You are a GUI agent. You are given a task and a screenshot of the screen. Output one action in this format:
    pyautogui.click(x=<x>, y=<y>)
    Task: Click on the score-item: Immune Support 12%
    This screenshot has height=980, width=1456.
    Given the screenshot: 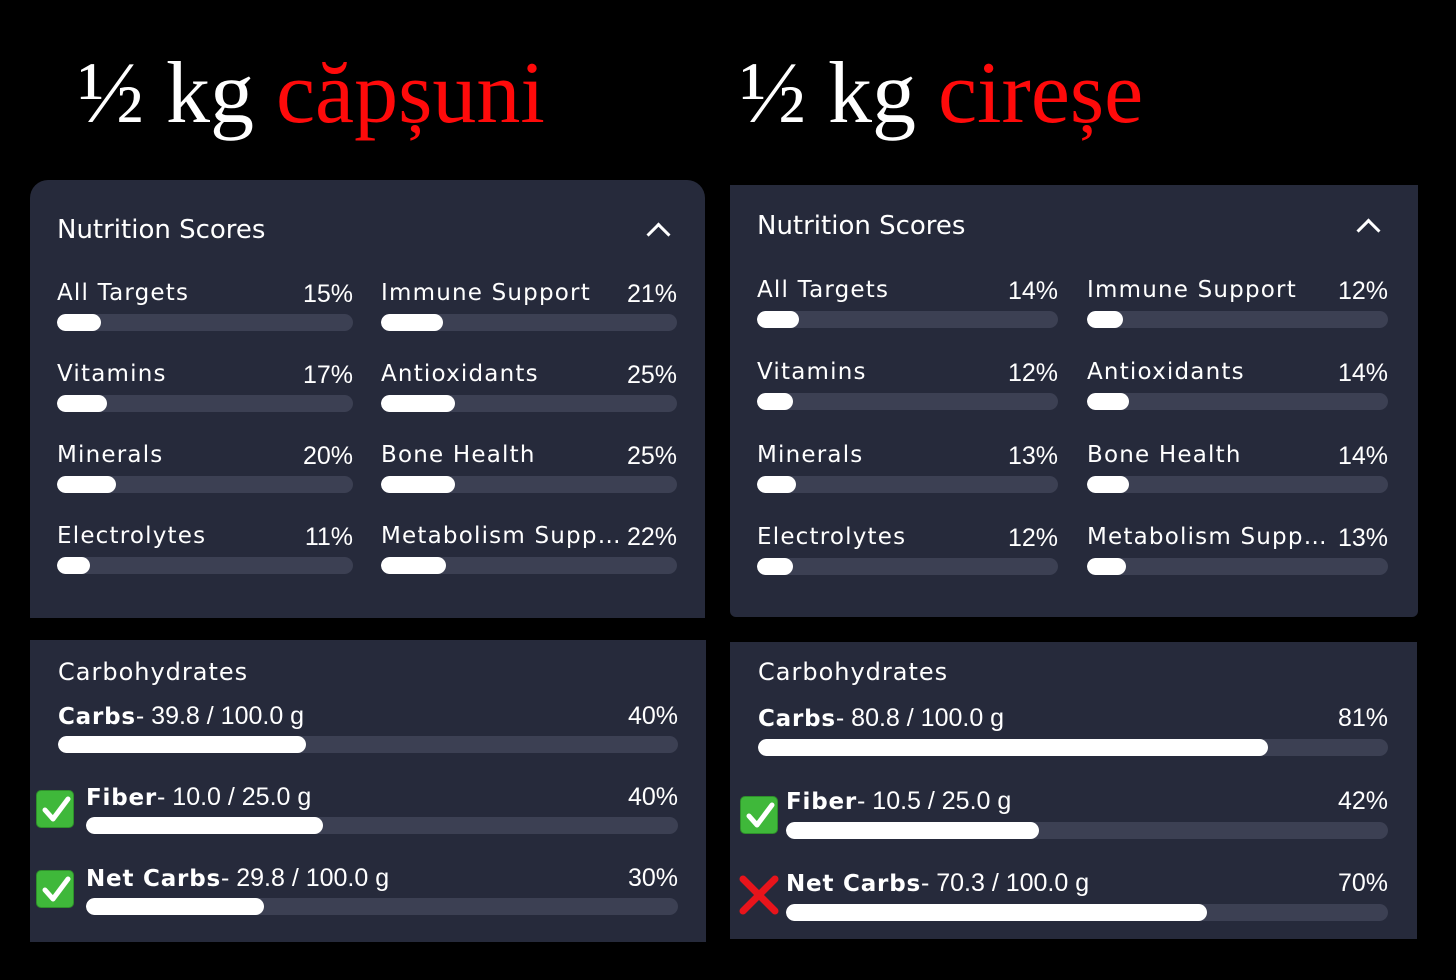 What is the action you would take?
    pyautogui.click(x=1237, y=302)
    